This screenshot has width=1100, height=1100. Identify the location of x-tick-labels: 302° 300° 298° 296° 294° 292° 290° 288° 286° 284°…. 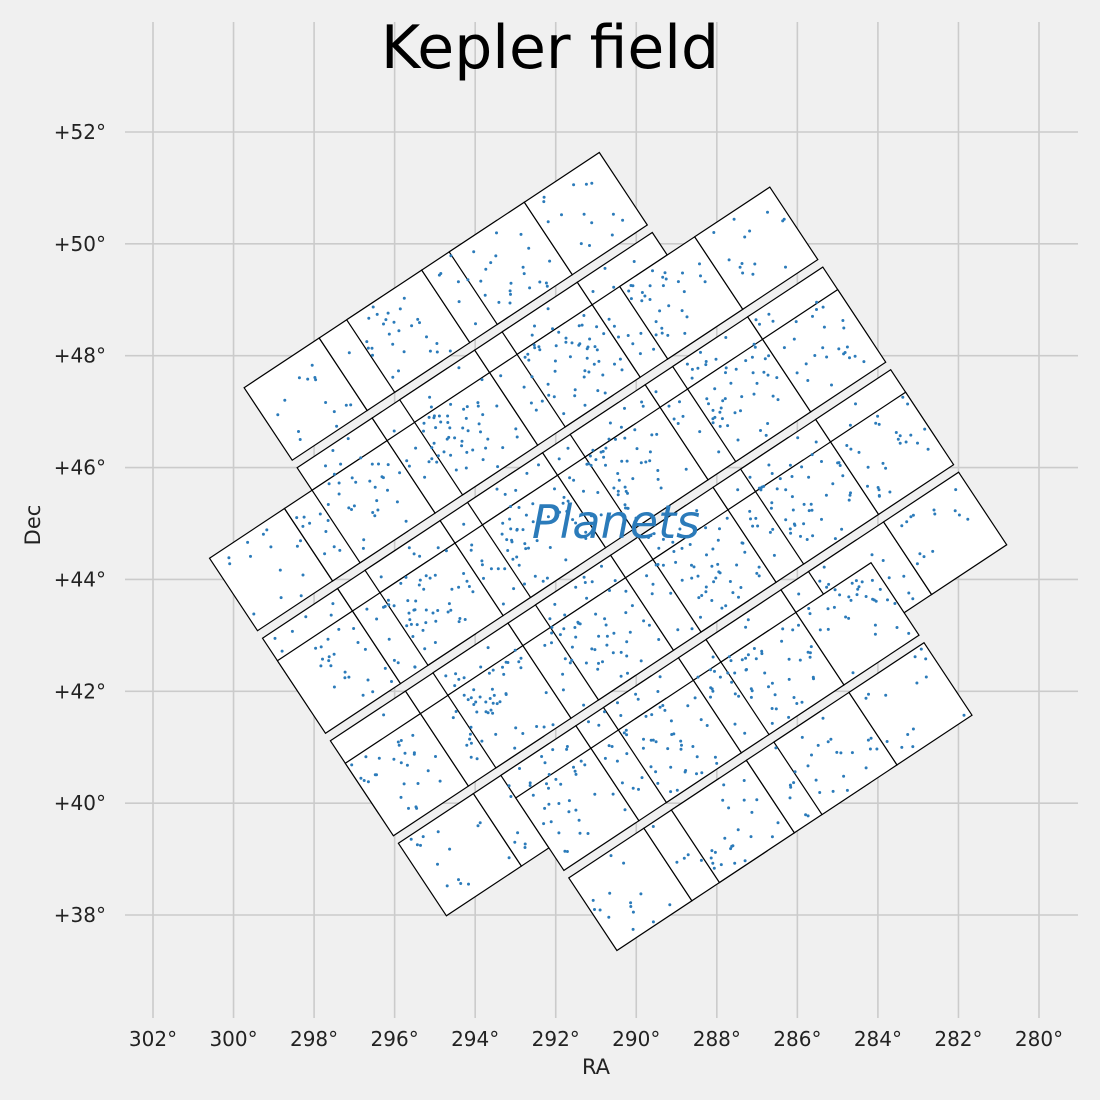
(596, 1039).